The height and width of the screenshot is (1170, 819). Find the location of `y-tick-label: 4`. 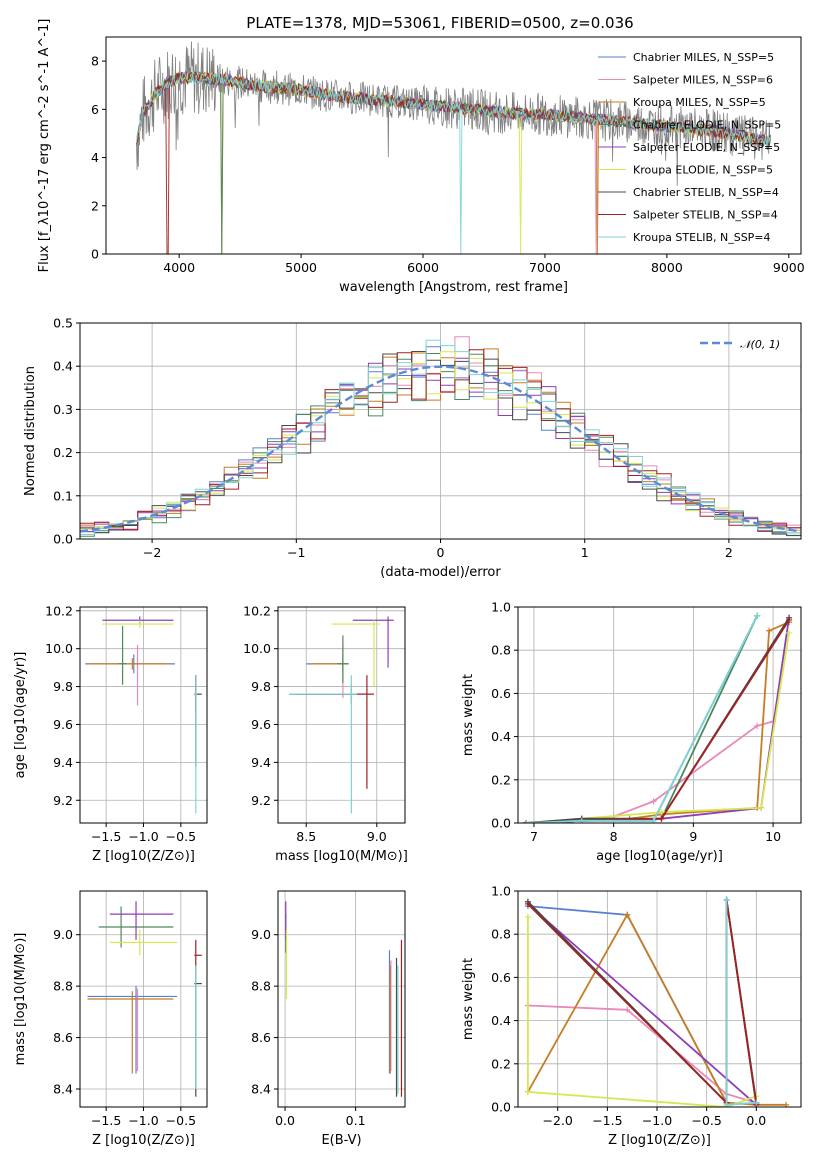

y-tick-label: 4 is located at coordinates (95, 157).